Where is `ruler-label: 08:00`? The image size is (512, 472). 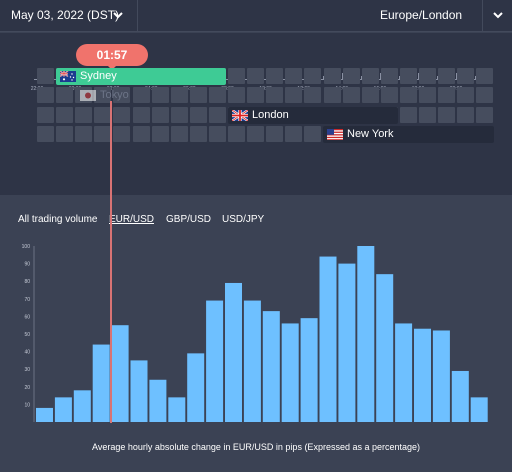 ruler-label: 08:00 is located at coordinates (228, 89).